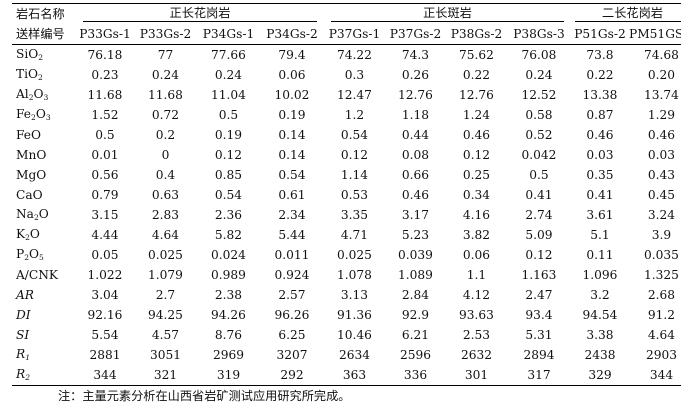  What do you see at coordinates (228, 94) in the screenshot?
I see `table-cell: 11.04` at bounding box center [228, 94].